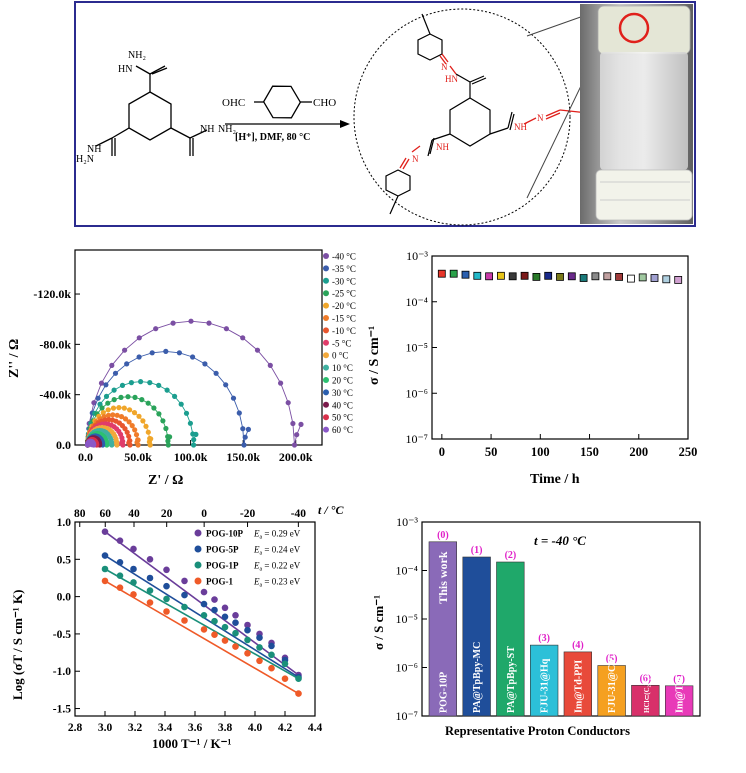 This screenshot has height=773, width=746. I want to click on comparison-ytick-label: 10⁻⁵, so click(406, 619).